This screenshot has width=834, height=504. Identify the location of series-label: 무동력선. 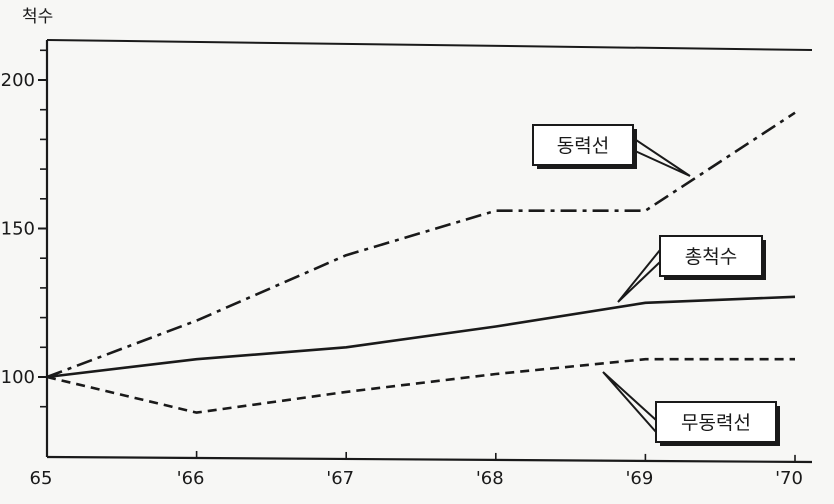
(716, 423).